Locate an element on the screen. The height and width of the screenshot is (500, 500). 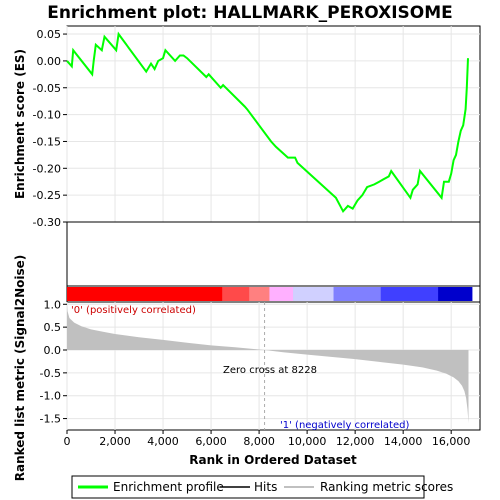
metric-x-tick-label: 2,000 is located at coordinates (115, 441).